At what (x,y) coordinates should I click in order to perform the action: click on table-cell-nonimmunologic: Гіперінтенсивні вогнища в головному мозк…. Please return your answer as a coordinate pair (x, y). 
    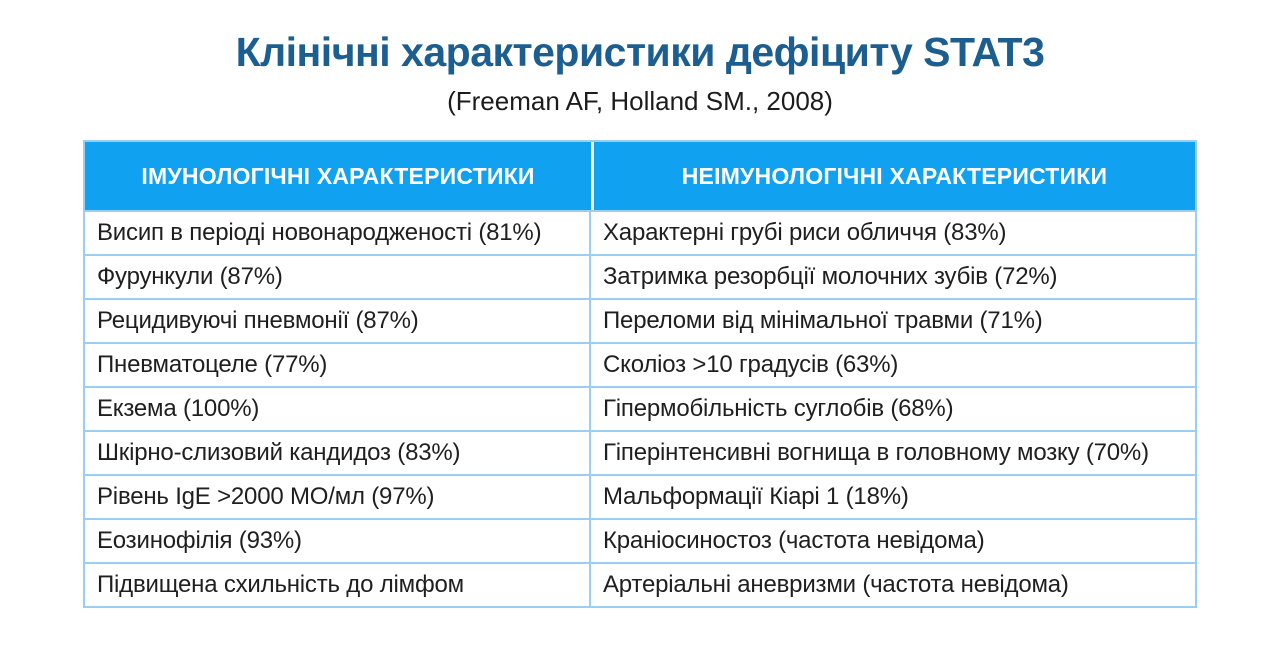
    Looking at the image, I should click on (876, 452).